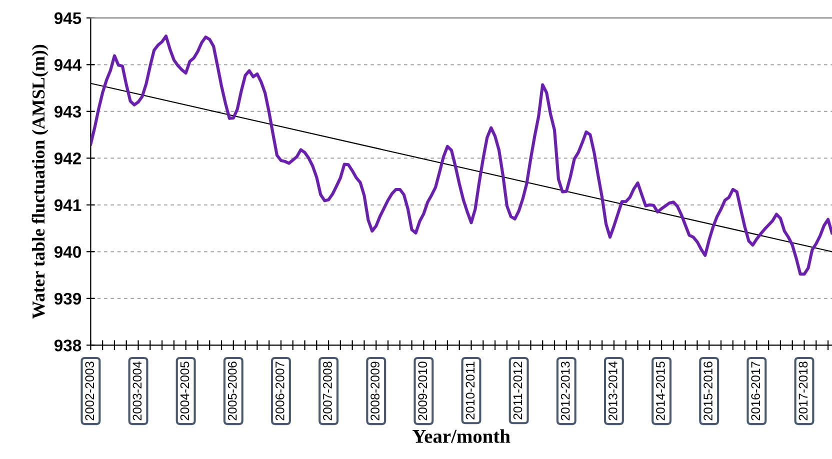 The height and width of the screenshot is (459, 832). Describe the element at coordinates (803, 391) in the screenshot. I see `x-tick-label: 2017-2018` at that location.